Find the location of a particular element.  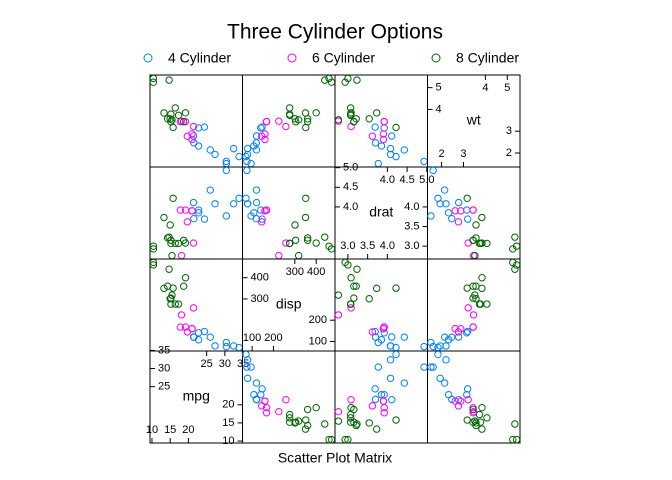

tick-label: 35 is located at coordinates (243, 364).